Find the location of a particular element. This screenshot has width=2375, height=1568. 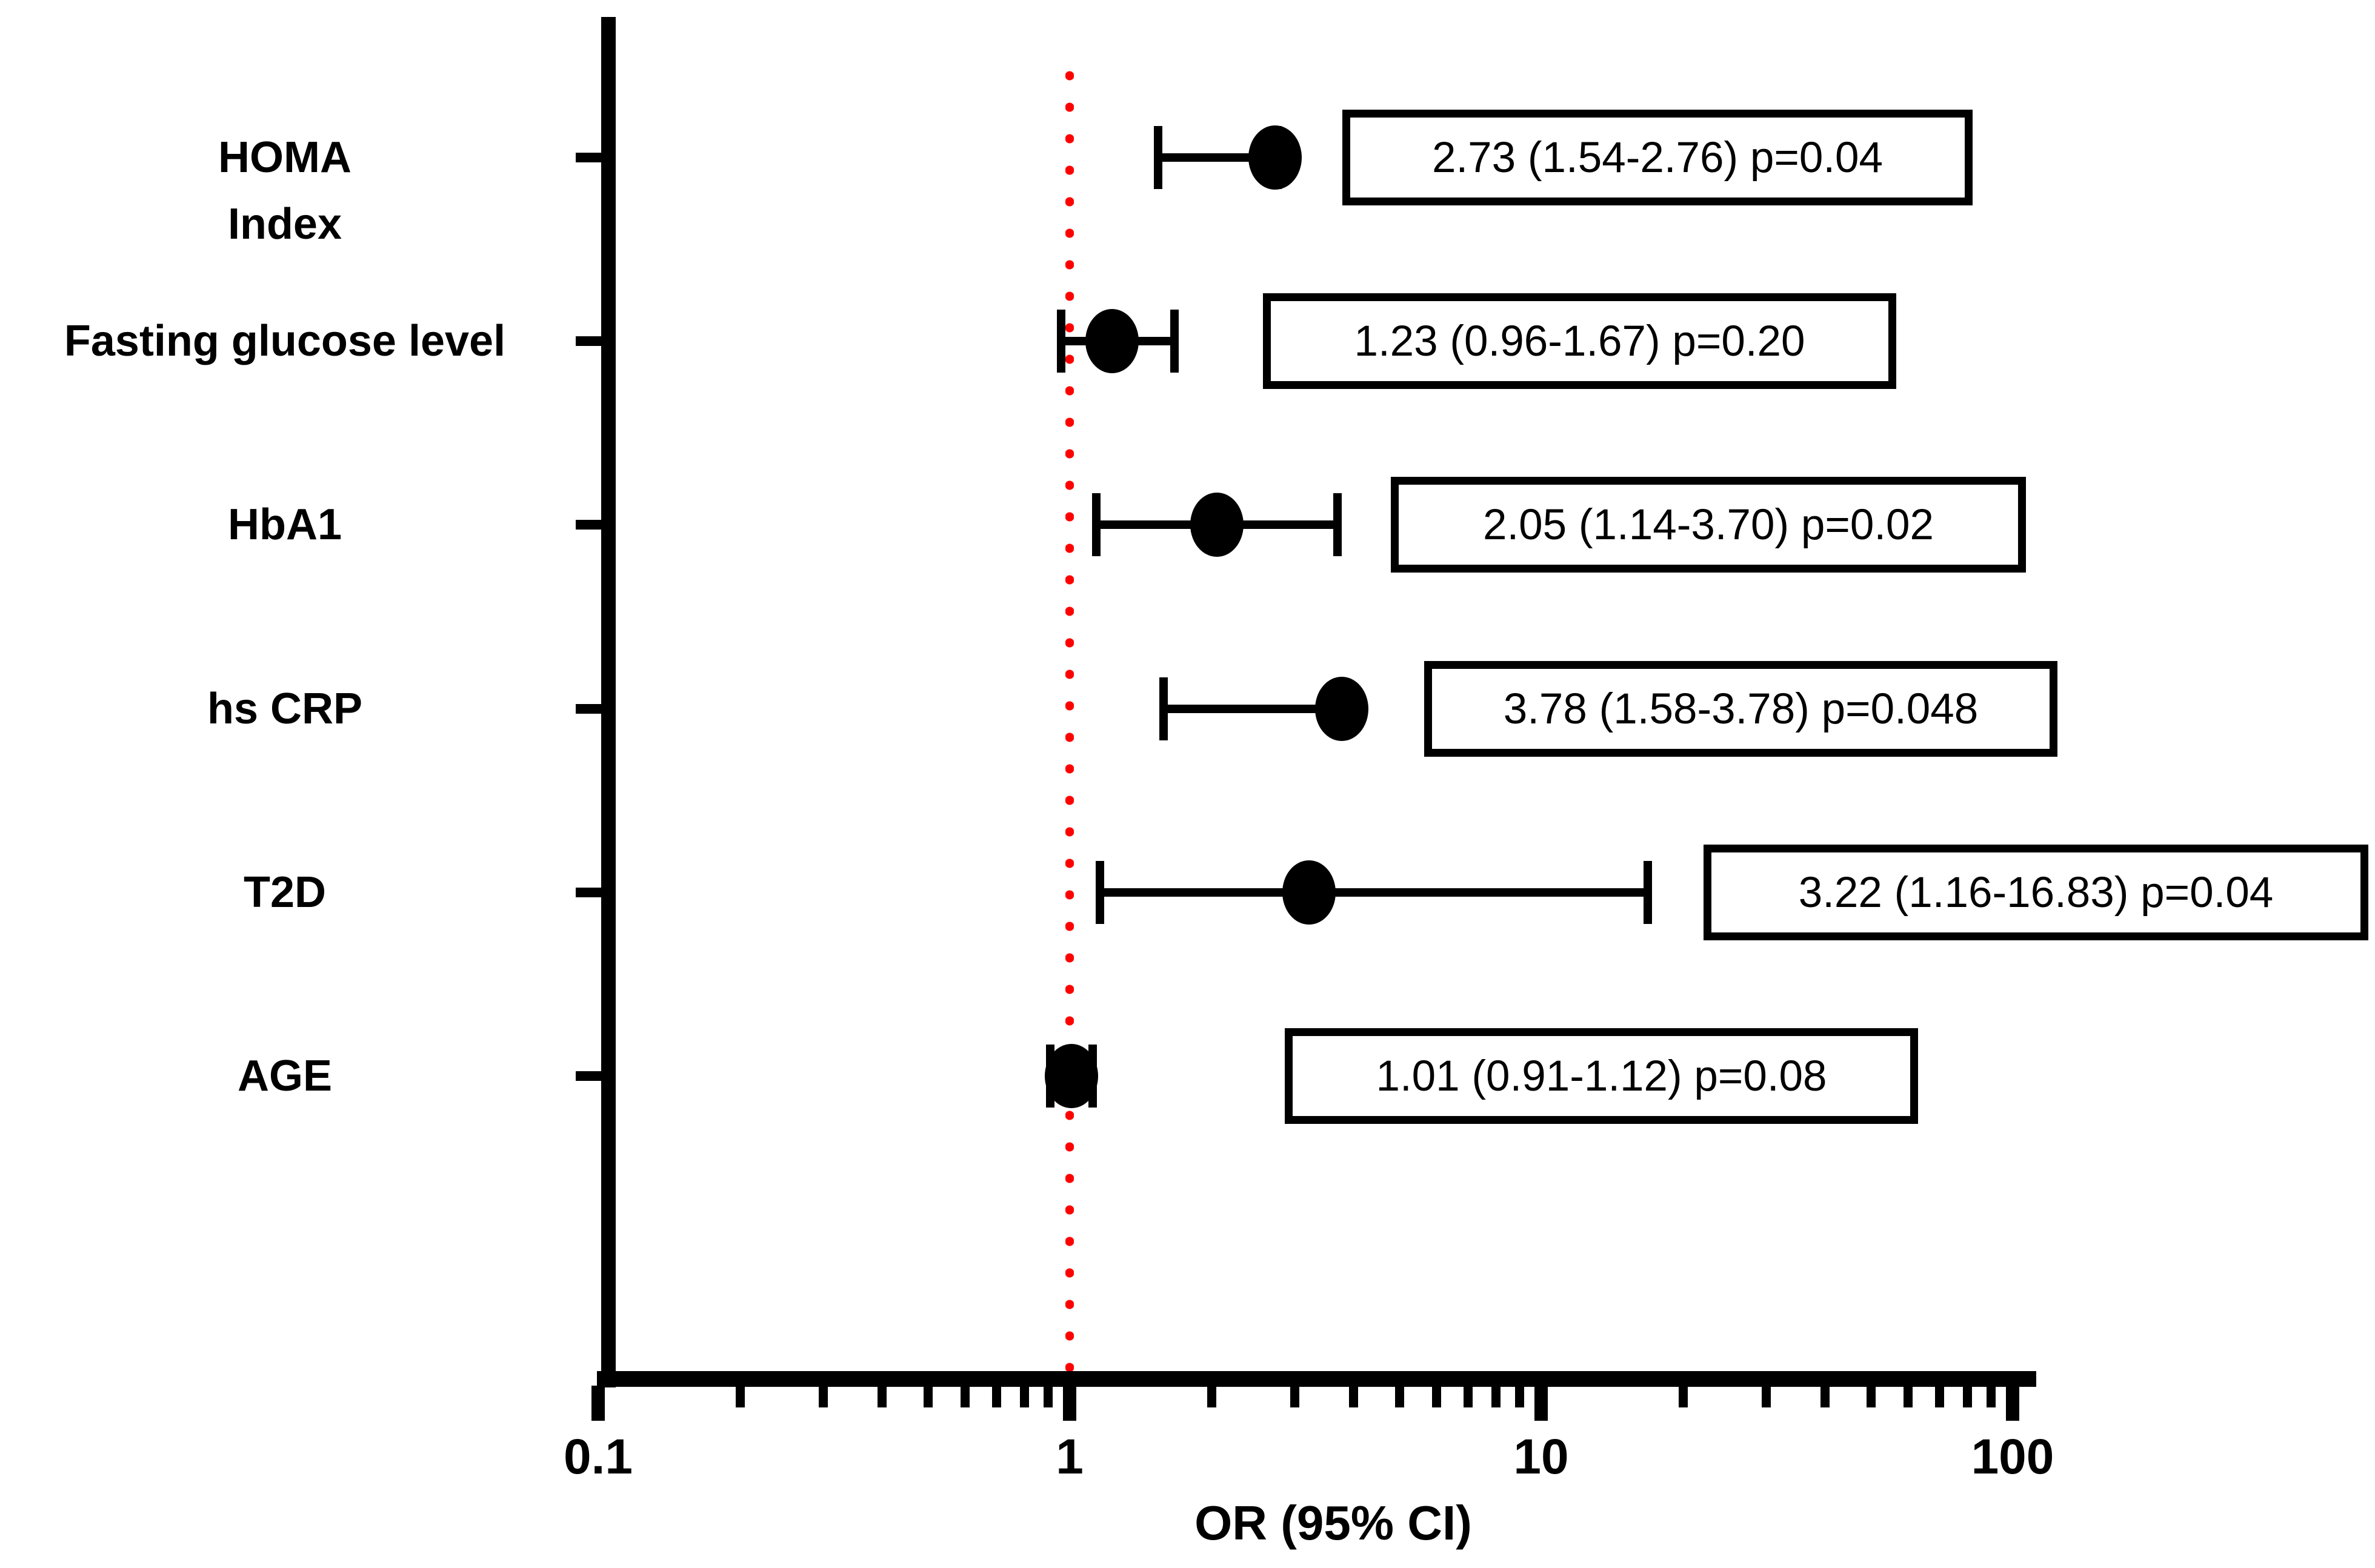

row-label: T2D is located at coordinates (285, 892).